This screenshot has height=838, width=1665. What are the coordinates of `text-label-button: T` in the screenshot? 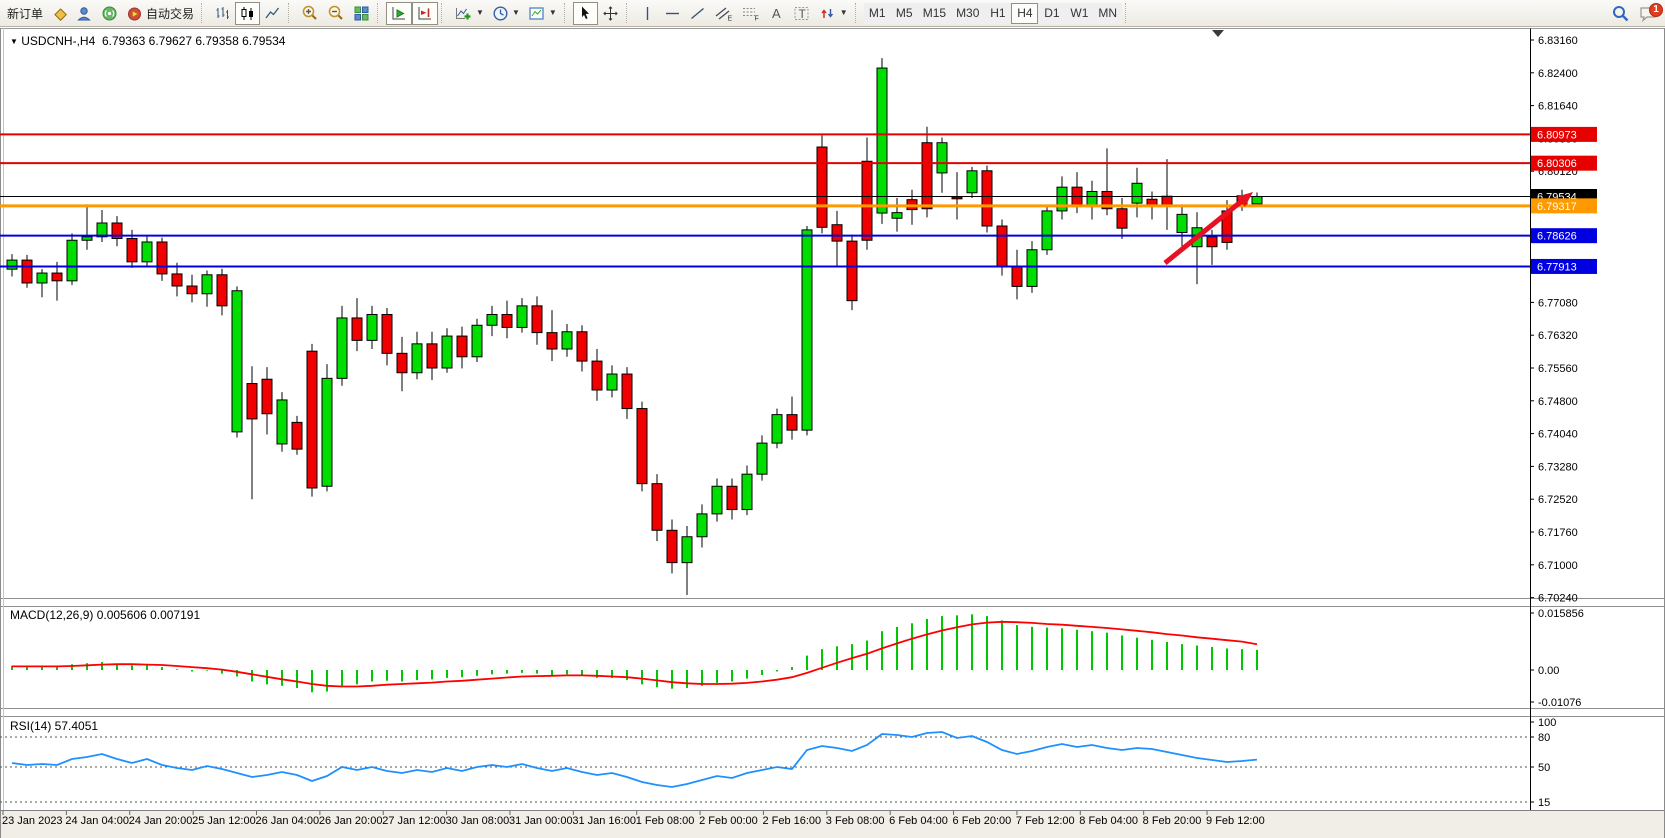 It's located at (802, 13).